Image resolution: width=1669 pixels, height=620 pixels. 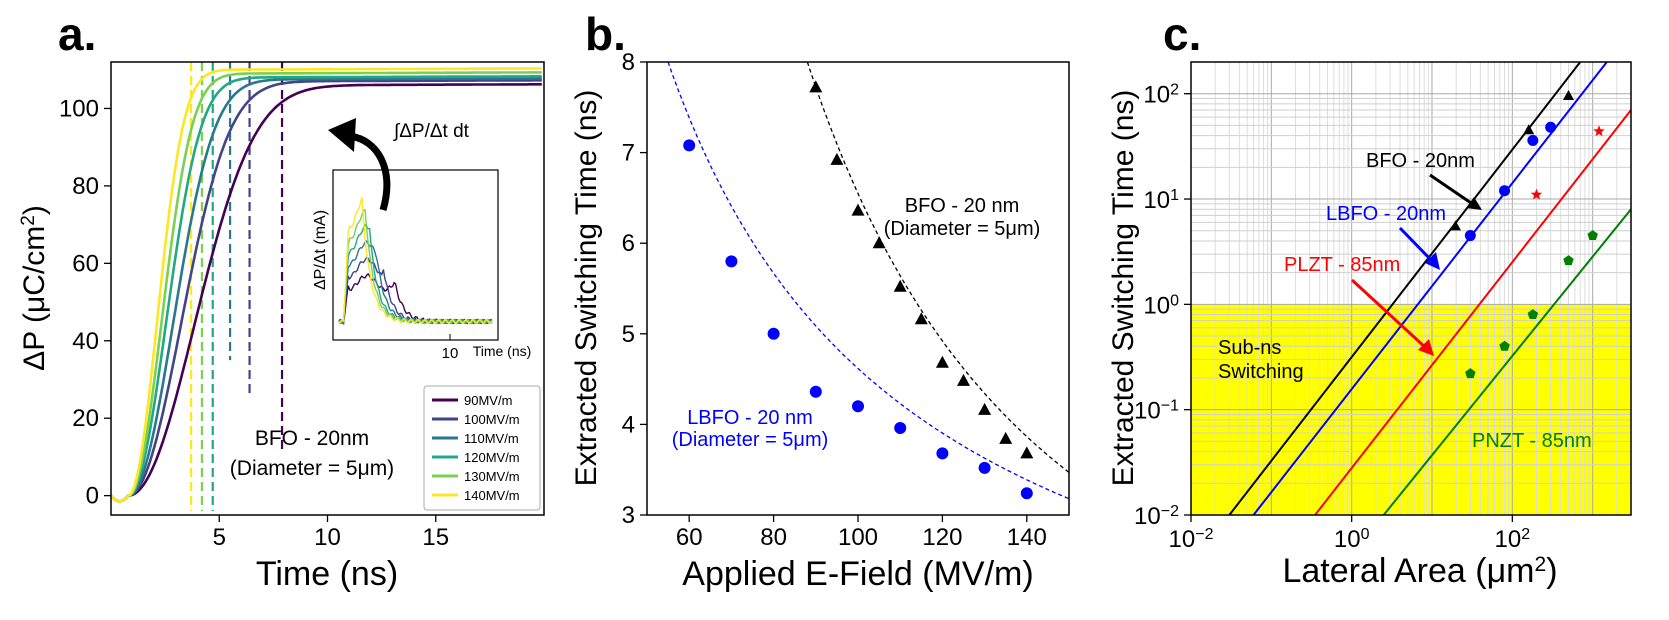 What do you see at coordinates (85, 263) in the screenshot?
I see `y-tick-label: 60` at bounding box center [85, 263].